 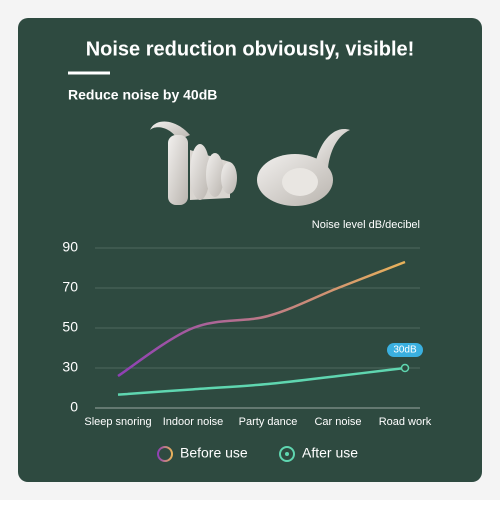 I want to click on x-tick-label: Party dance, so click(x=268, y=422).